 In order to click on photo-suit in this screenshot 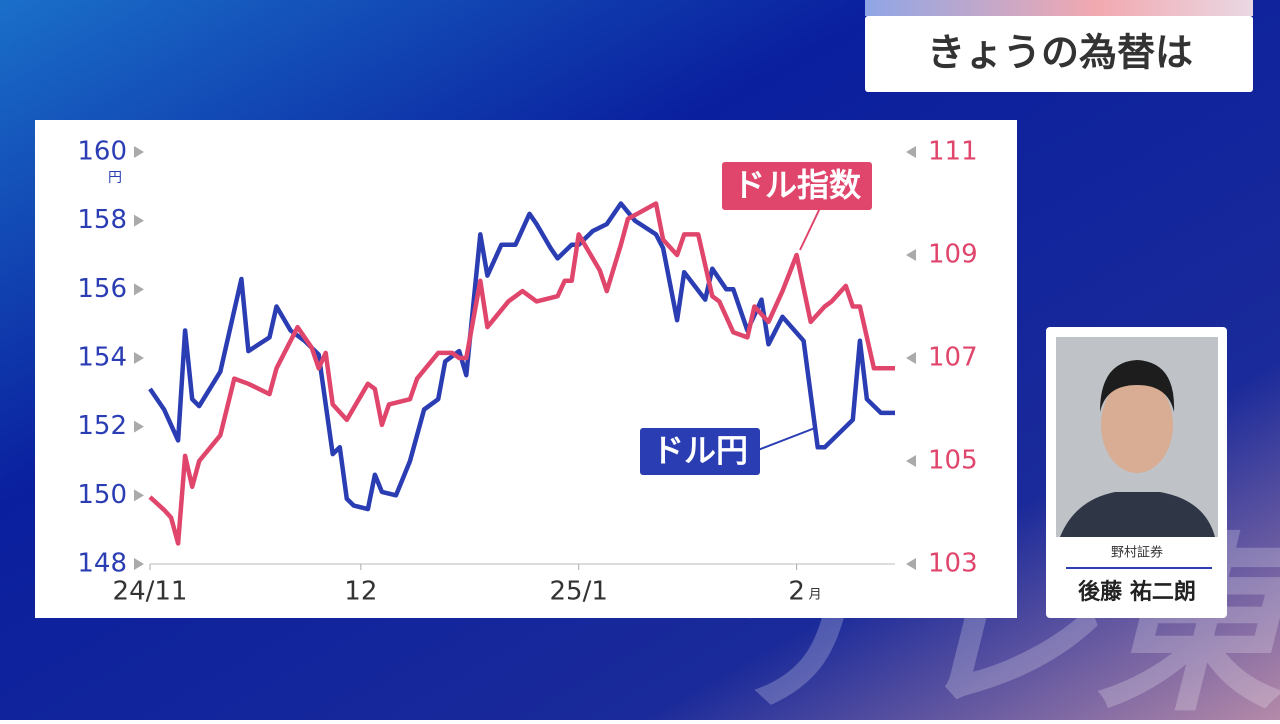, I will do `click(1137, 514)`.